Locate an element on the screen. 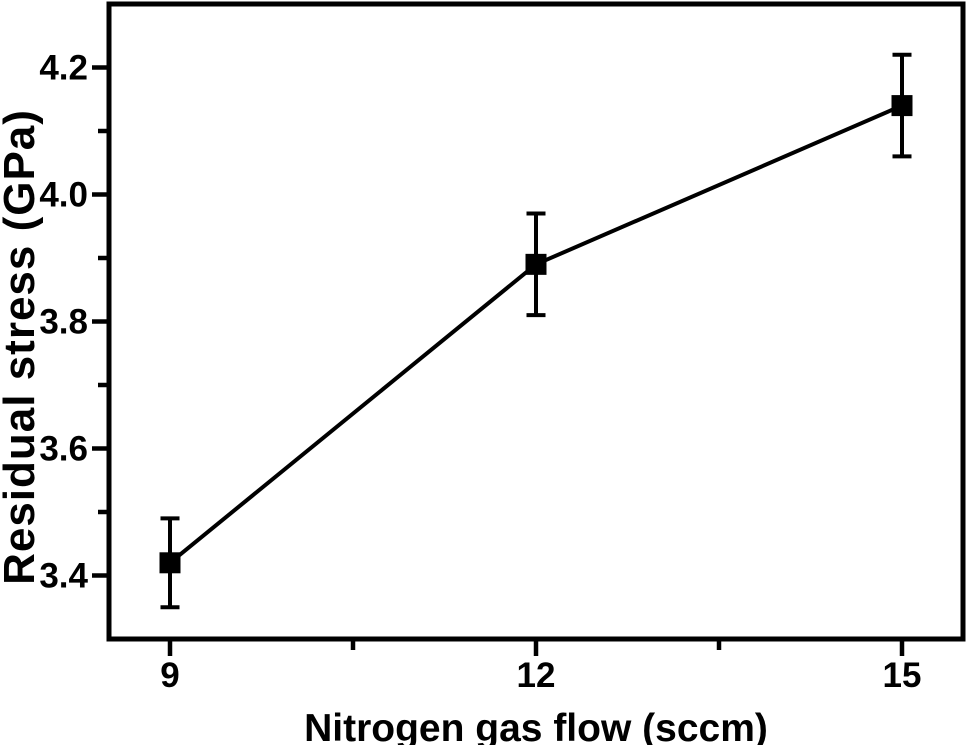  y-axis-title: Residual stress (GPa) is located at coordinates (22, 347).